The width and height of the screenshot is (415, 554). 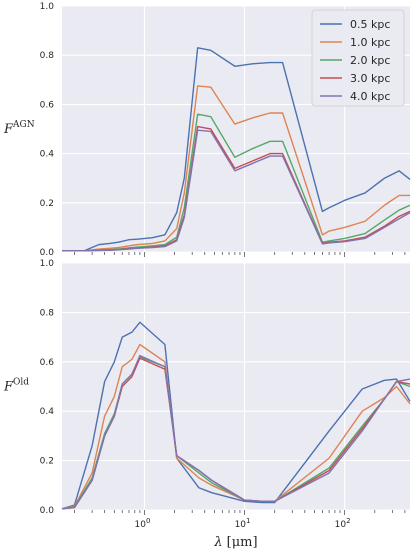 What do you see at coordinates (370, 24) in the screenshot?
I see `legend-label: 0.5 kpc` at bounding box center [370, 24].